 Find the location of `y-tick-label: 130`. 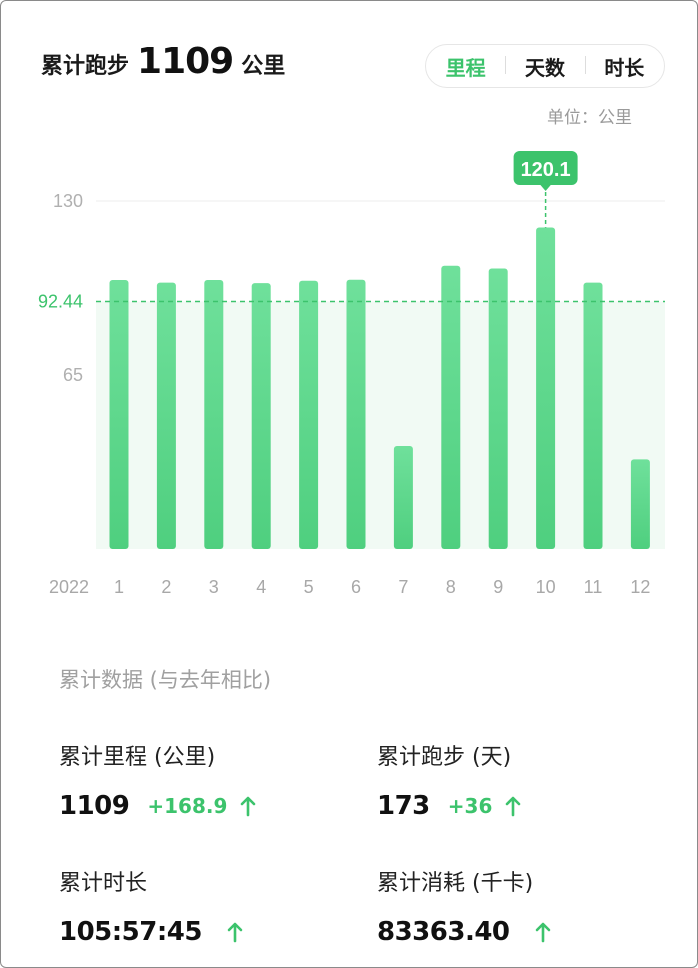

y-tick-label: 130 is located at coordinates (68, 201).